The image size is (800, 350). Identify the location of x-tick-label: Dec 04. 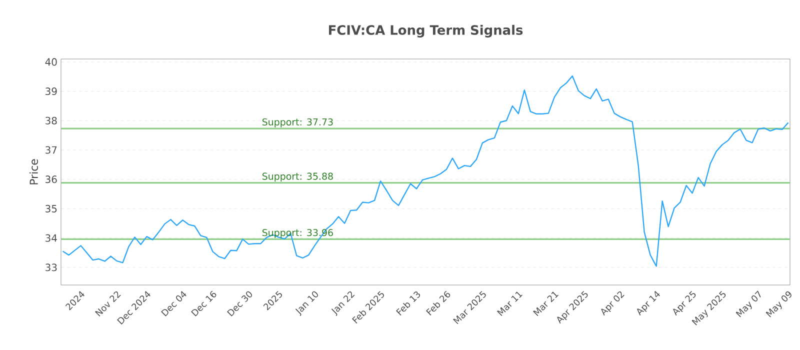
(173, 303).